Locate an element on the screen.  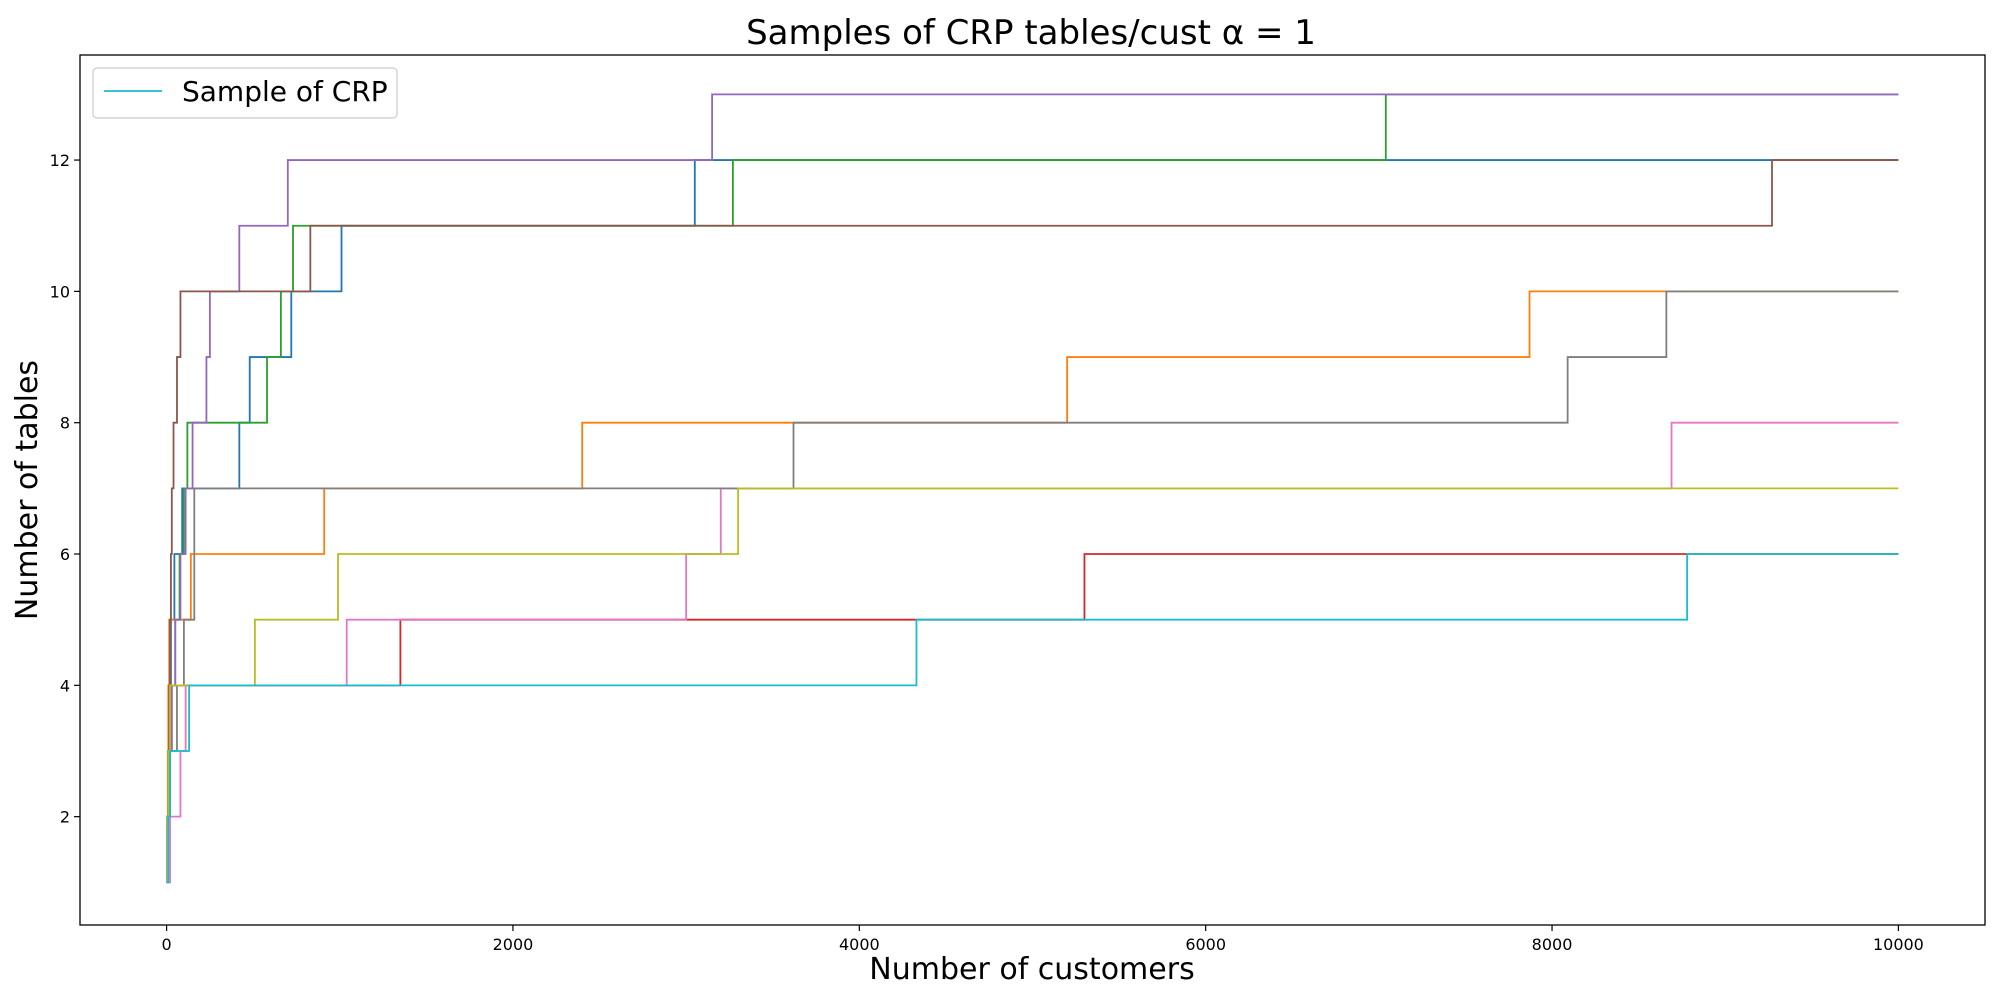
y-tick-label: 4 is located at coordinates (65, 685).